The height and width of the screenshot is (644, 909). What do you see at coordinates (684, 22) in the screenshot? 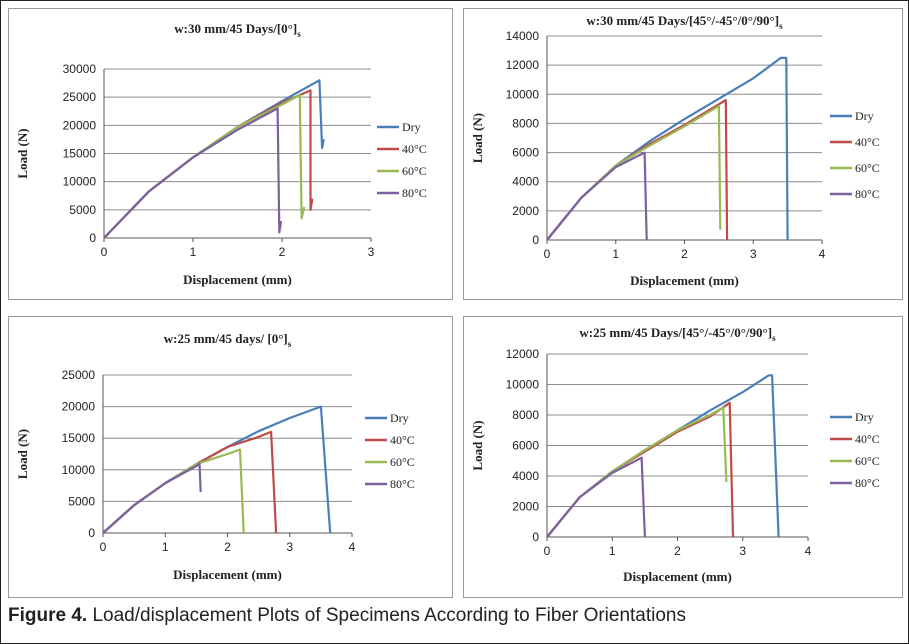
I see `chart-title: w:30 mm/45 Days/[45°/-45°/0°/90°]s` at bounding box center [684, 22].